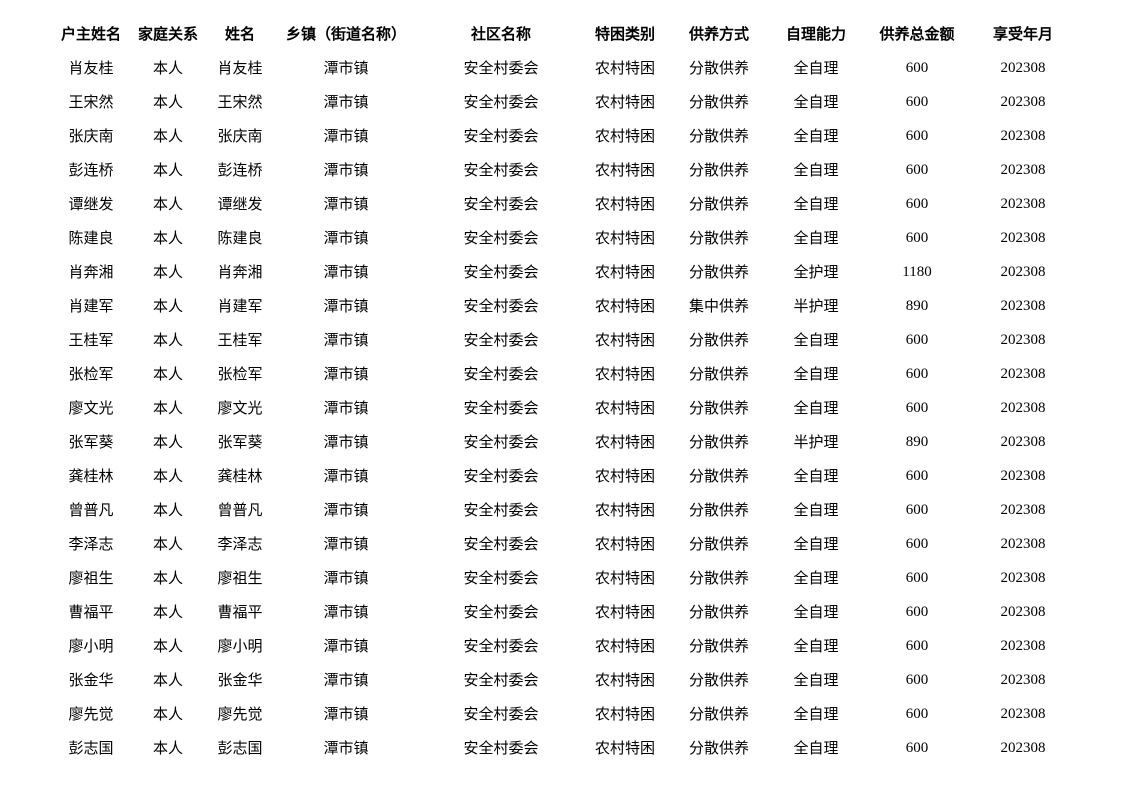 The height and width of the screenshot is (793, 1122). What do you see at coordinates (91, 238) in the screenshot?
I see `cell-household-head: 陈建良` at bounding box center [91, 238].